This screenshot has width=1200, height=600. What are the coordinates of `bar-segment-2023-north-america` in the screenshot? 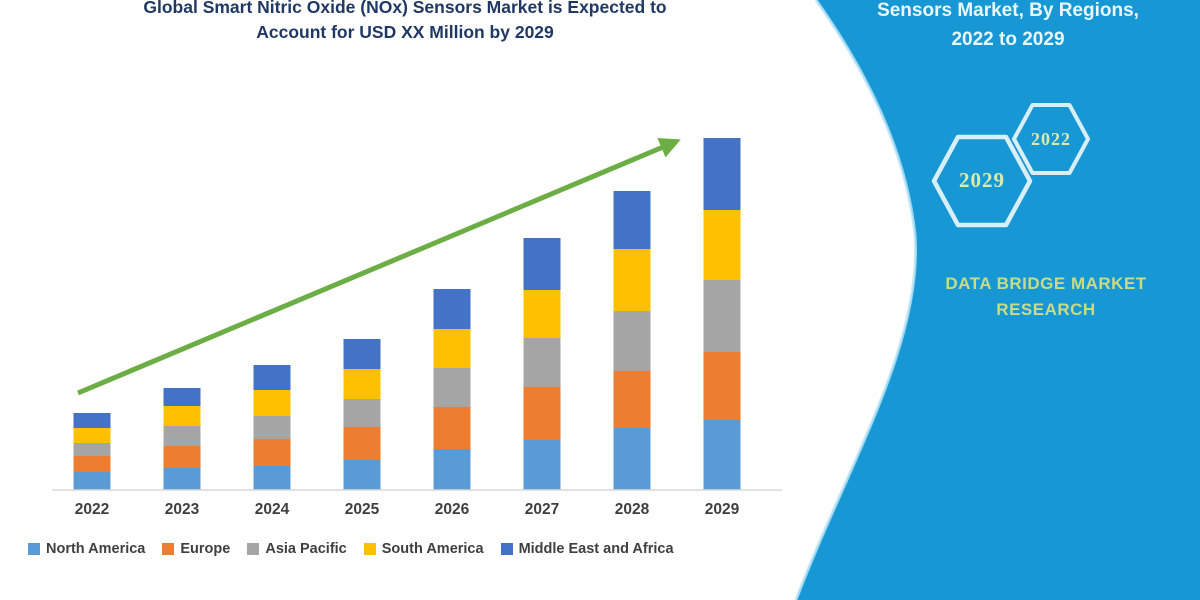 It's located at (182, 479).